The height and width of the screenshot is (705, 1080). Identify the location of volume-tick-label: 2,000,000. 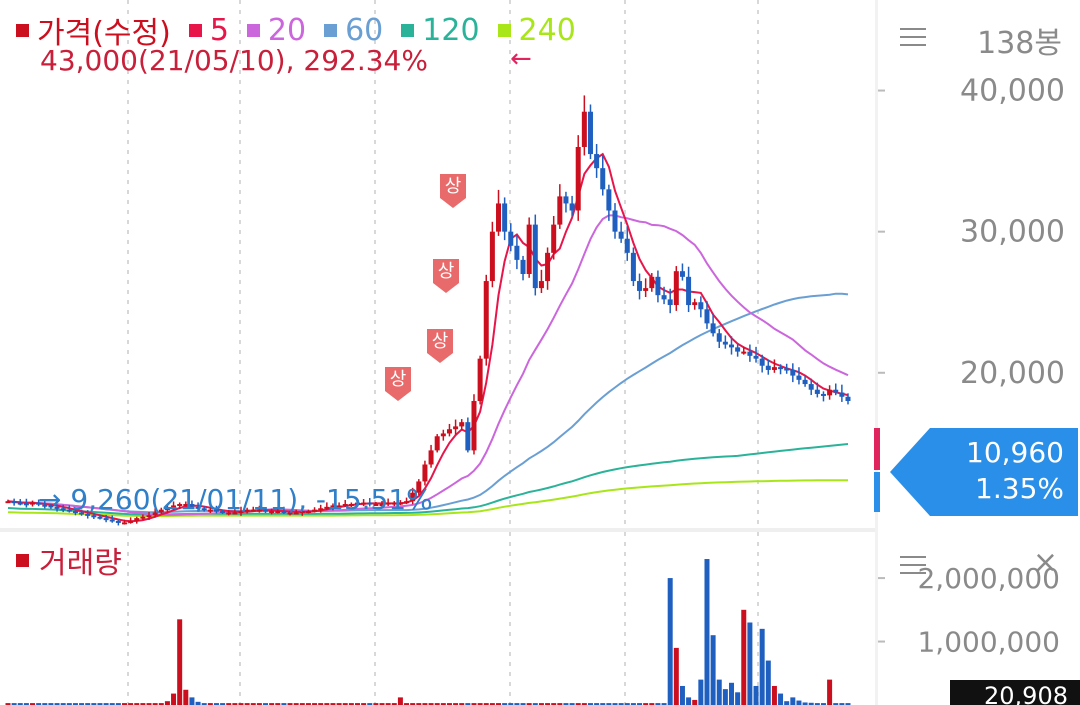
(988, 578).